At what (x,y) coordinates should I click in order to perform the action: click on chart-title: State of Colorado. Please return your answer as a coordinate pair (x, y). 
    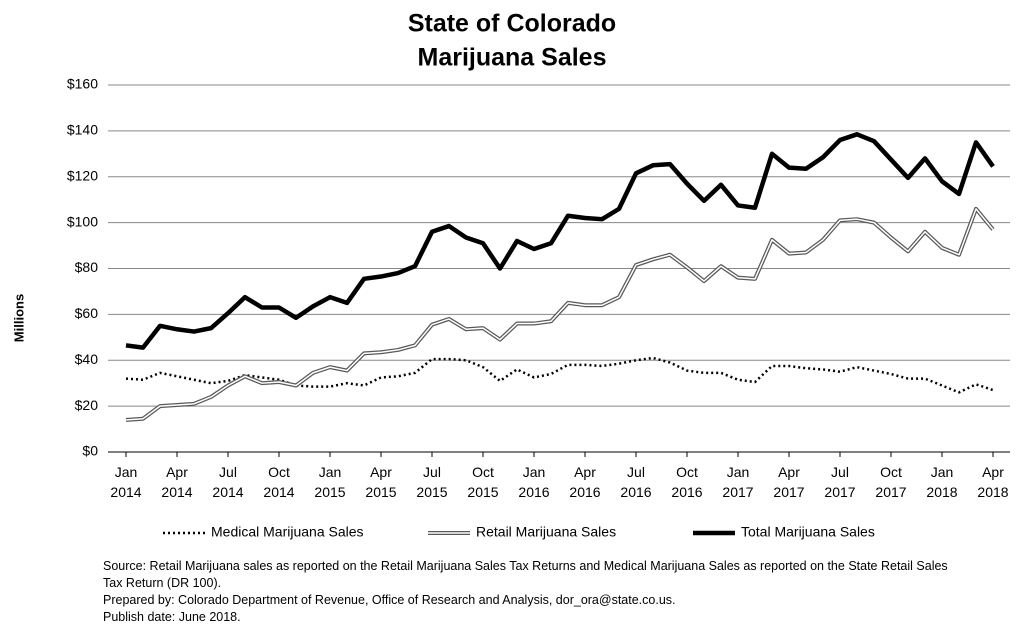
    Looking at the image, I should click on (512, 24).